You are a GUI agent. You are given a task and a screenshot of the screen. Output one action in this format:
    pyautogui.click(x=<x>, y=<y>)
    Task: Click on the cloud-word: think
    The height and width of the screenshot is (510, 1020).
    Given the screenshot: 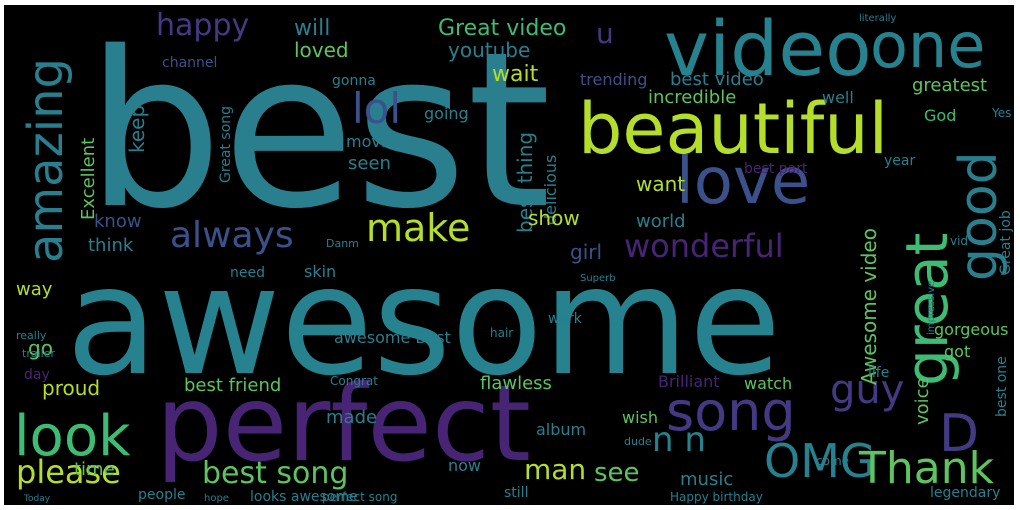 What is the action you would take?
    pyautogui.click(x=111, y=245)
    